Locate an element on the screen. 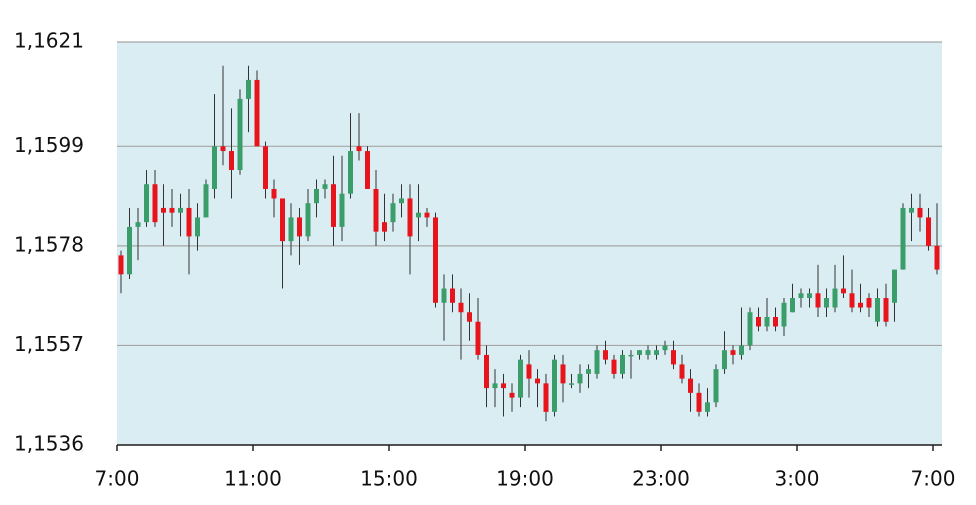 The image size is (976, 505). x-tick-label: 15:00 is located at coordinates (389, 479).